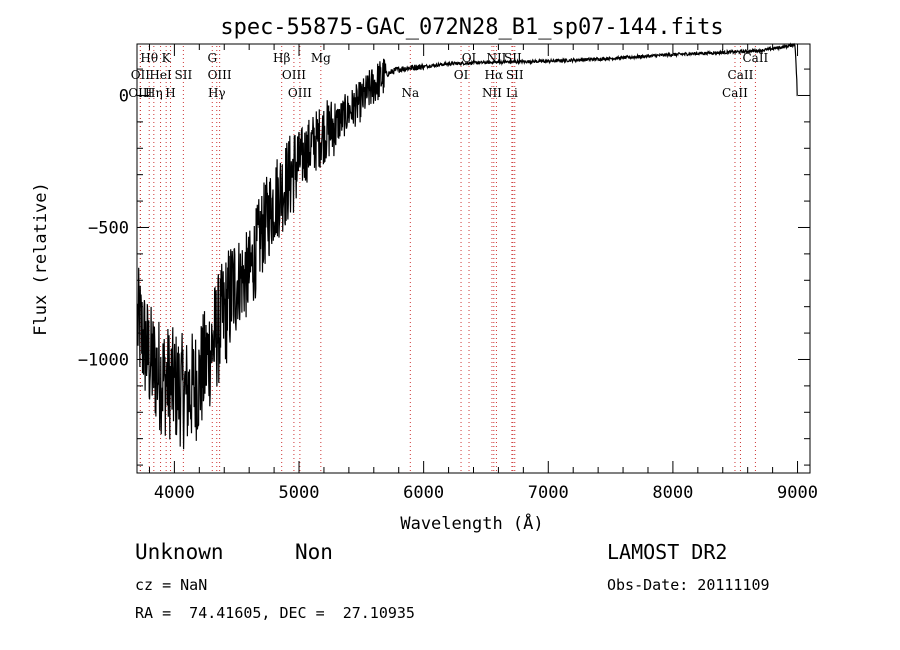 The image size is (900, 650). Describe the element at coordinates (797, 493) in the screenshot. I see `x-tick-label: 9000` at that location.